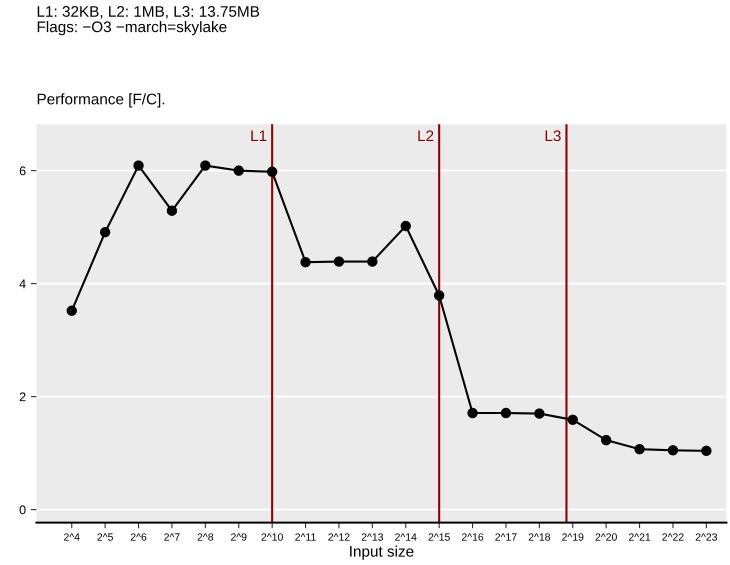 The width and height of the screenshot is (730, 565). Describe the element at coordinates (305, 537) in the screenshot. I see `x-tick-label: 2^11` at that location.